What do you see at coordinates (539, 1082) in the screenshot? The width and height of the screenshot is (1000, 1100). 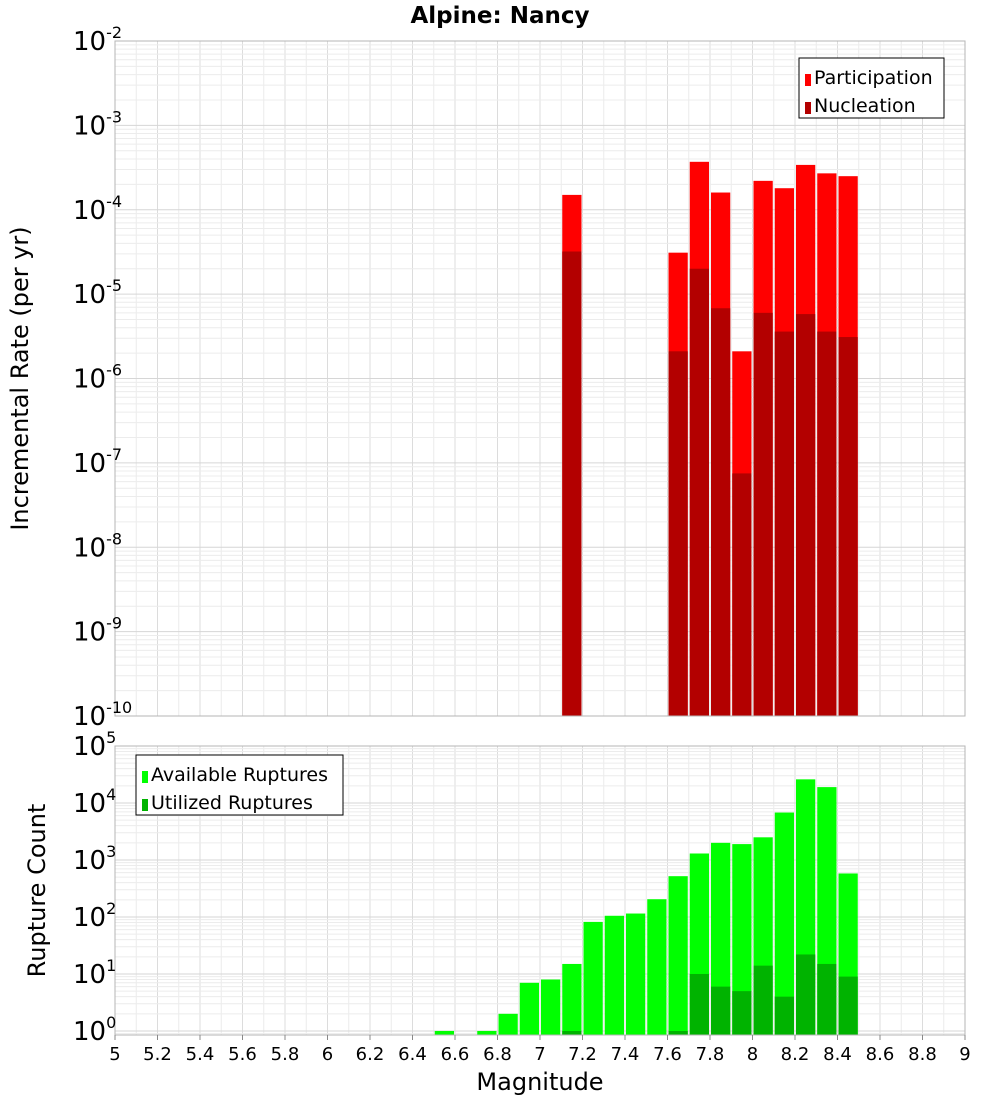 I see `x-axis-label: Magnitude` at bounding box center [539, 1082].